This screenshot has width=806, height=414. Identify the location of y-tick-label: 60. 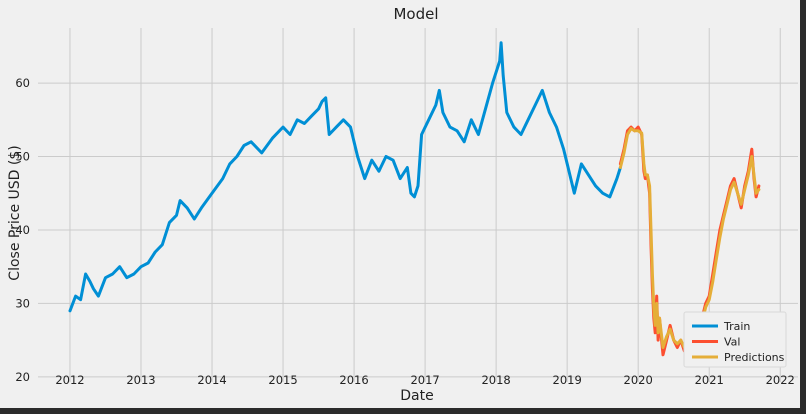
(22, 83).